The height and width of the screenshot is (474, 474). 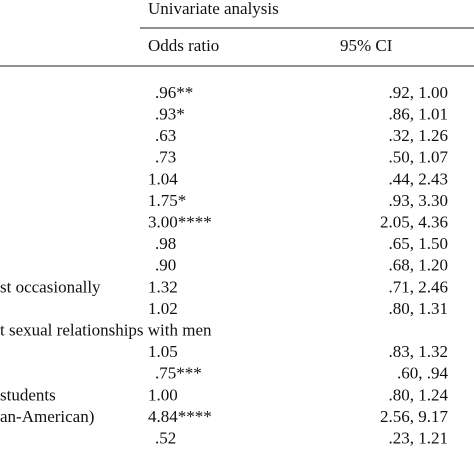 I want to click on odds-ratio: .98, so click(x=165, y=243).